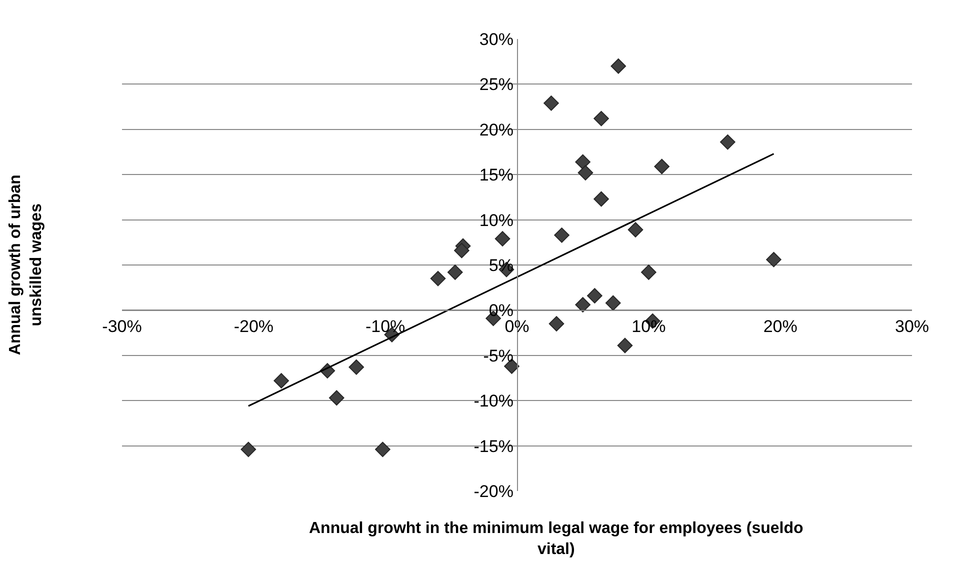  Describe the element at coordinates (496, 130) in the screenshot. I see `y-tick-label: 20%` at that location.